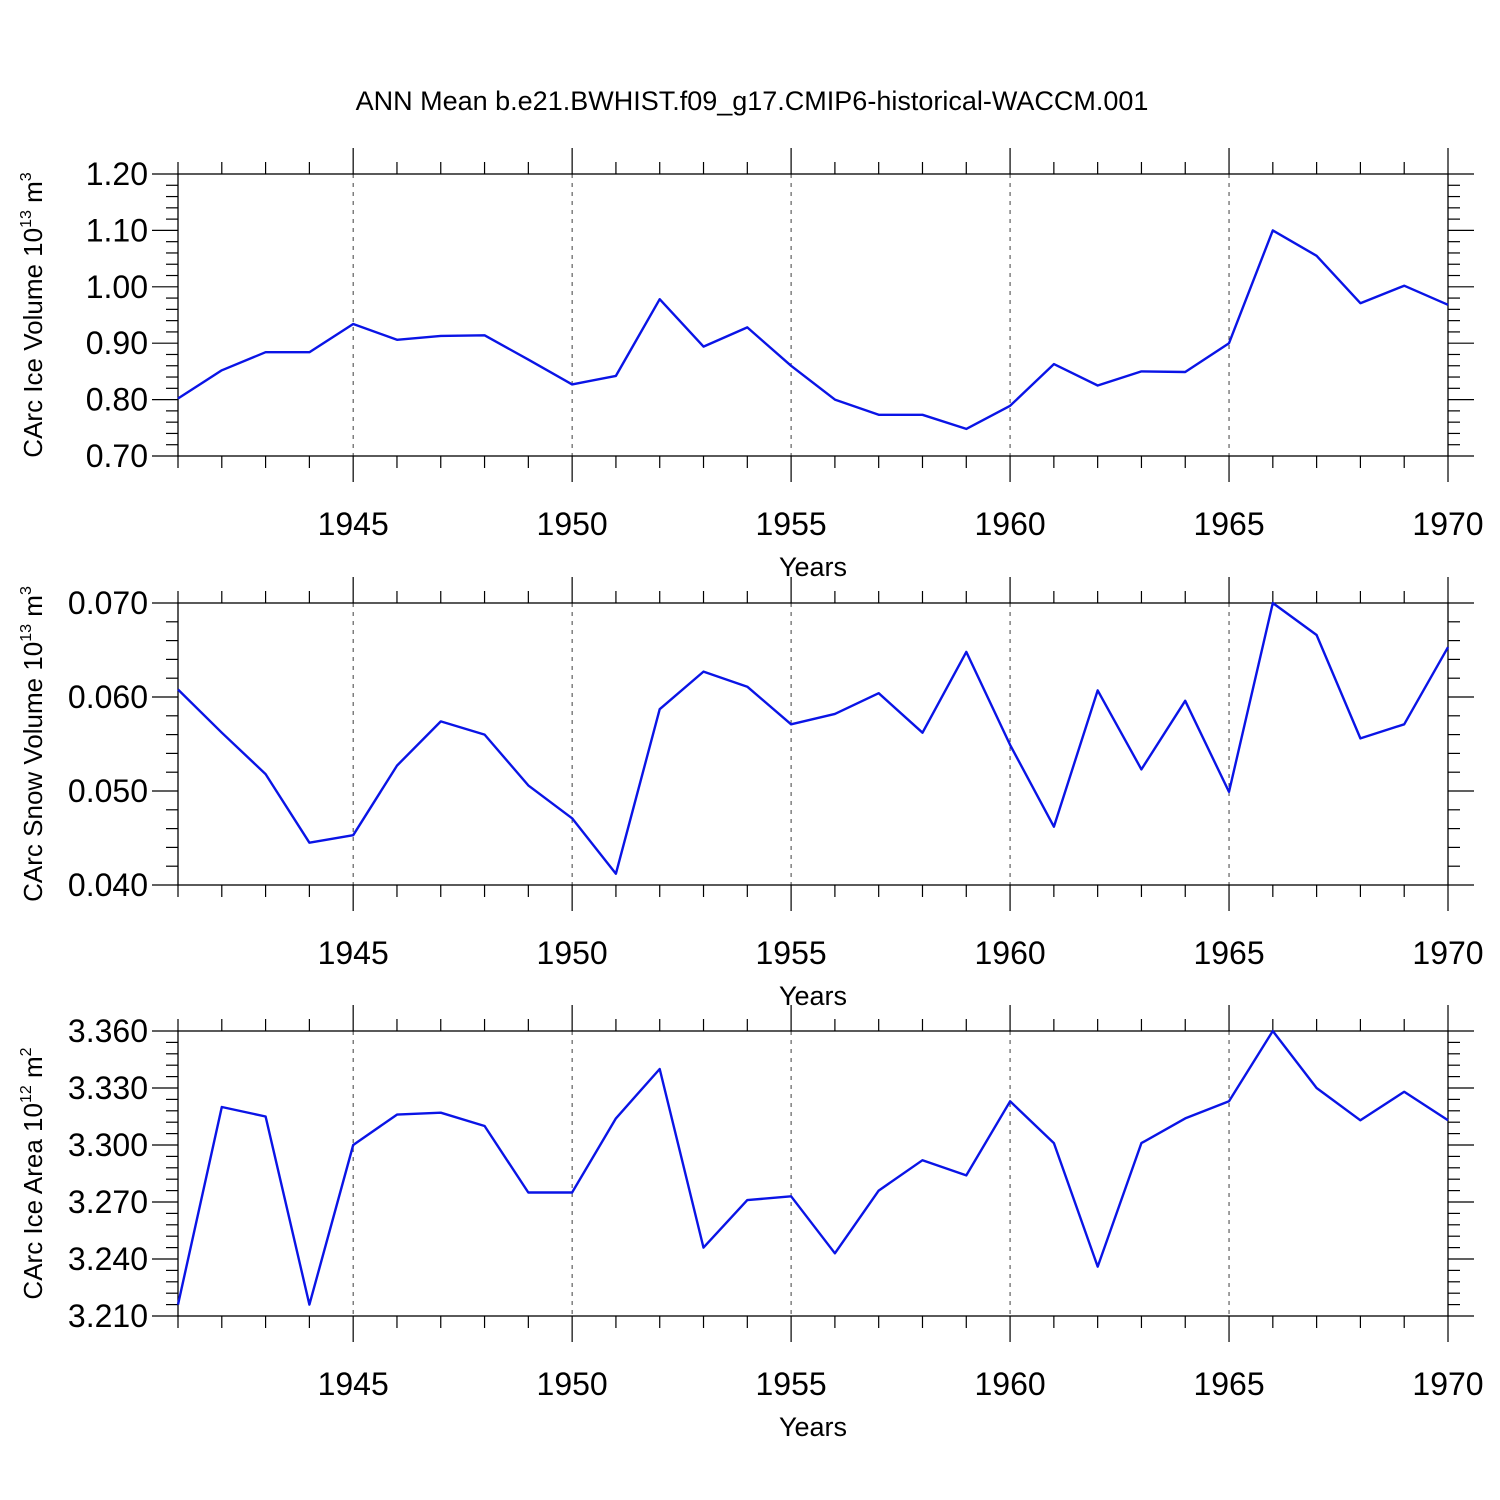  Describe the element at coordinates (33, 314) in the screenshot. I see `y-axis-label: CArc Ice Volume 1013 m3` at that location.